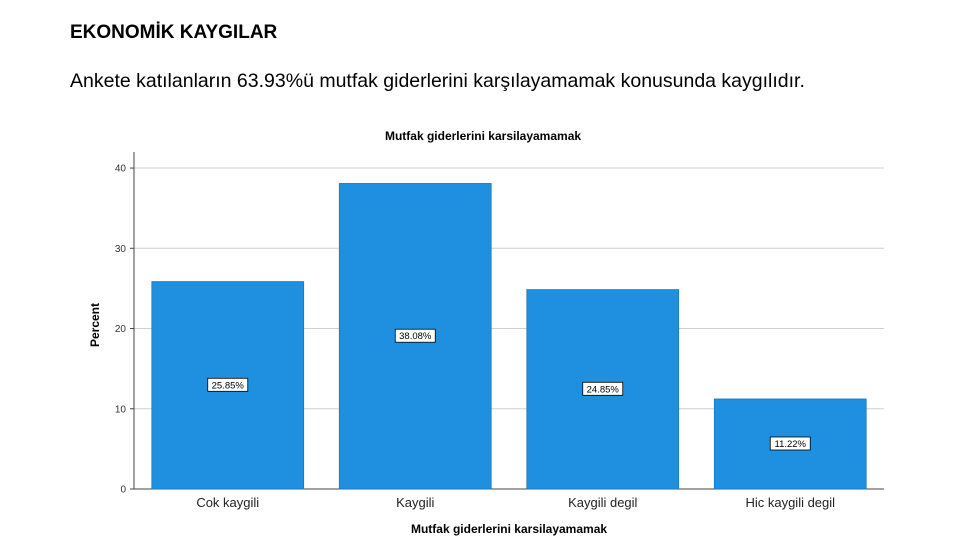  I want to click on bar-data-label-2: 24.85%, so click(603, 389).